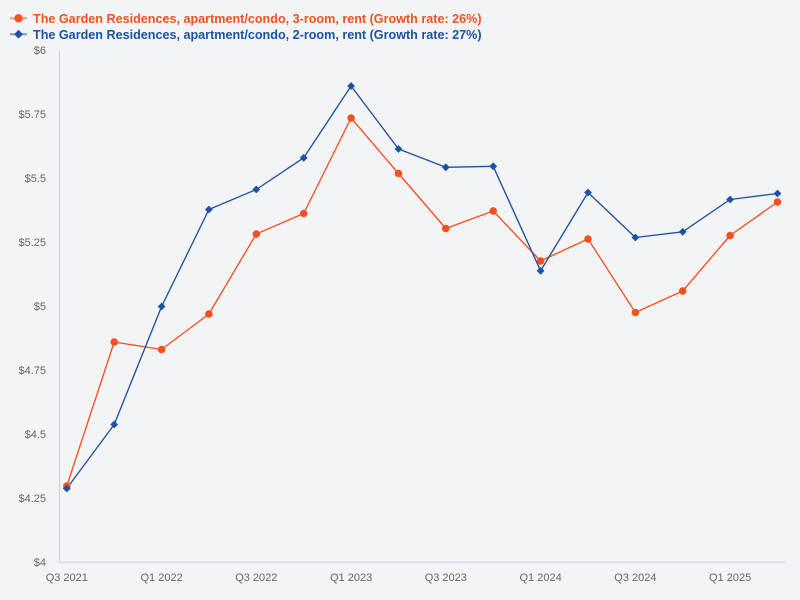  What do you see at coordinates (32, 243) in the screenshot?
I see `svg-text: $5.25` at bounding box center [32, 243].